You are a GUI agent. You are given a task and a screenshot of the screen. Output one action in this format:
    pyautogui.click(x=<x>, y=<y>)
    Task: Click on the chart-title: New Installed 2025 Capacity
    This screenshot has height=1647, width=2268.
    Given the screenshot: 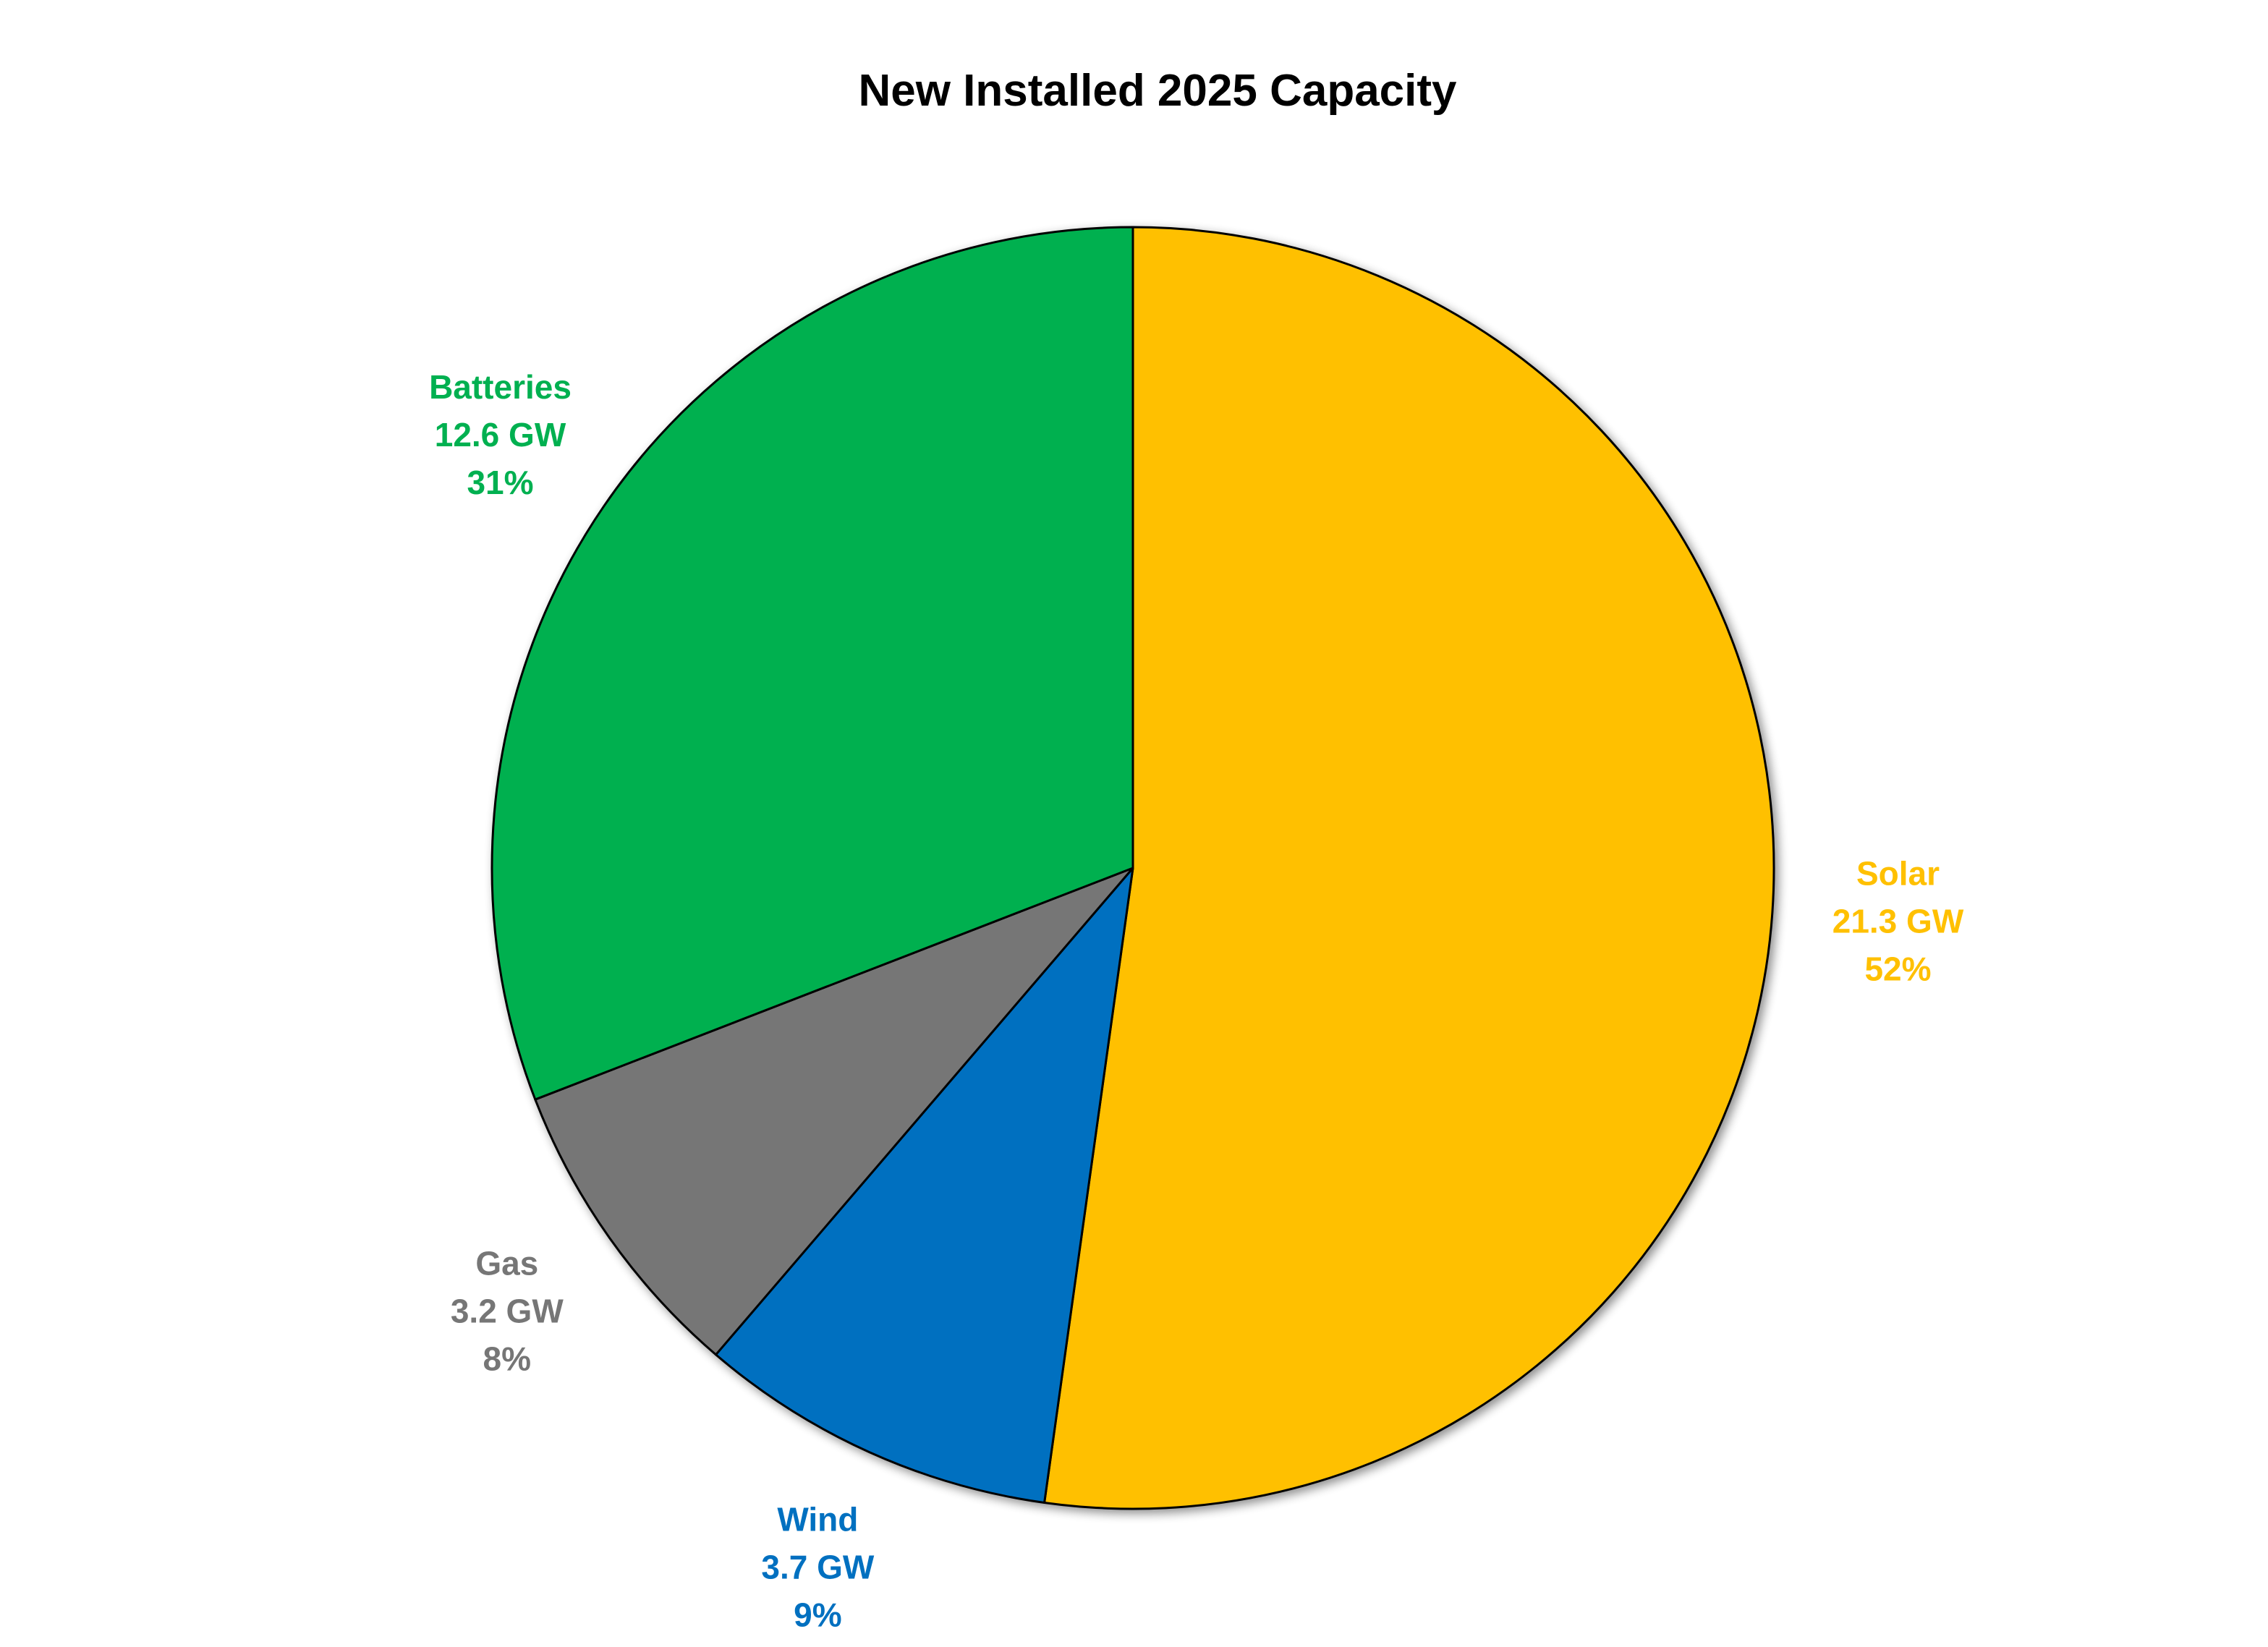 What is the action you would take?
    pyautogui.click(x=1157, y=91)
    